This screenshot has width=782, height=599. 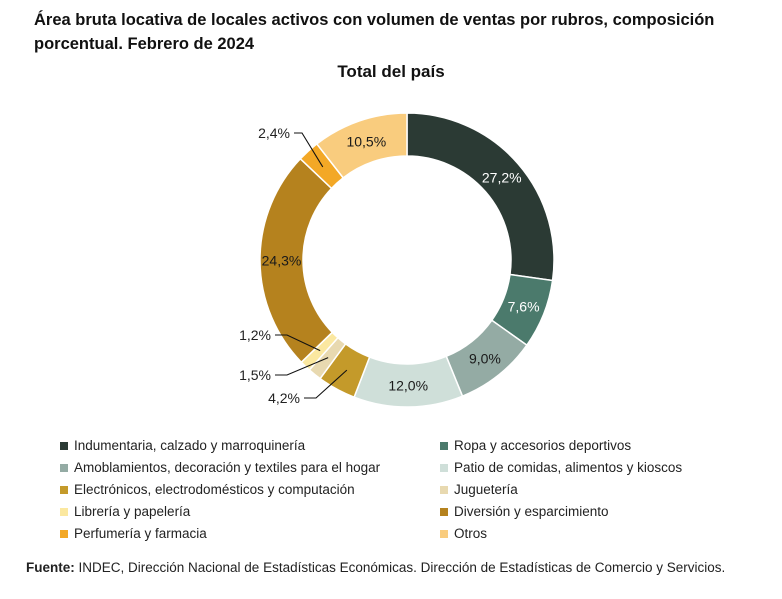 I want to click on legend-label: Diversión y esparcimiento, so click(x=531, y=511).